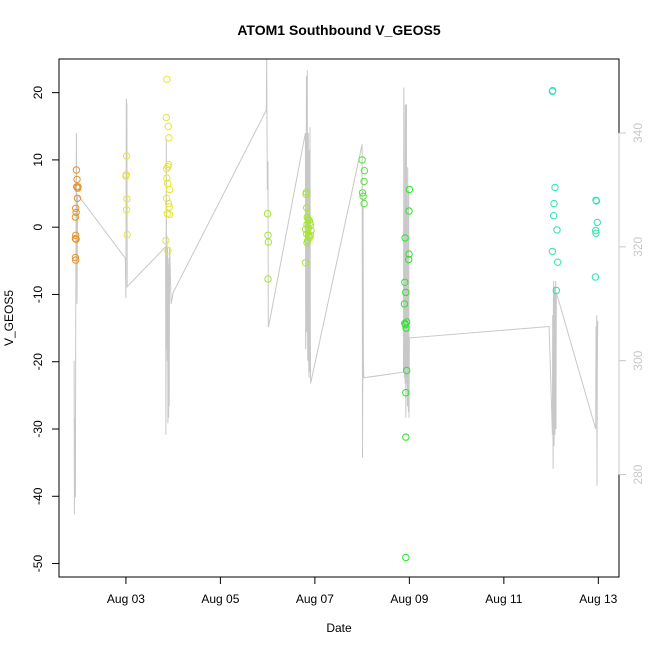 Image resolution: width=650 pixels, height=650 pixels. What do you see at coordinates (631, 304) in the screenshot?
I see `y-axis-right: 340 320 300 280` at bounding box center [631, 304].